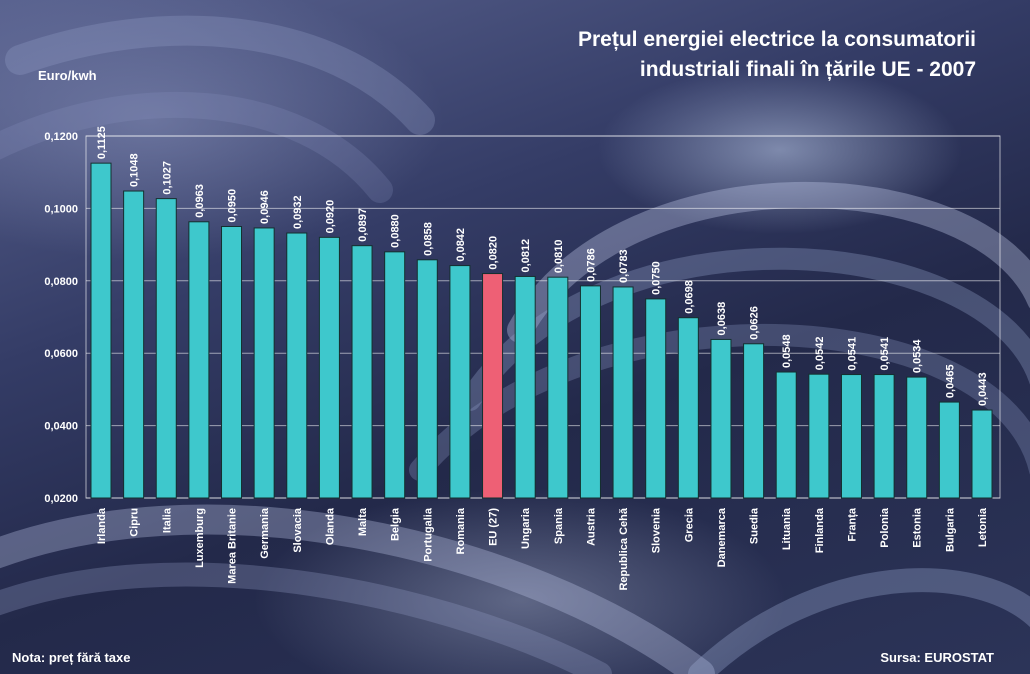  Describe the element at coordinates (918, 527) in the screenshot. I see `category-label: Estonia` at that location.